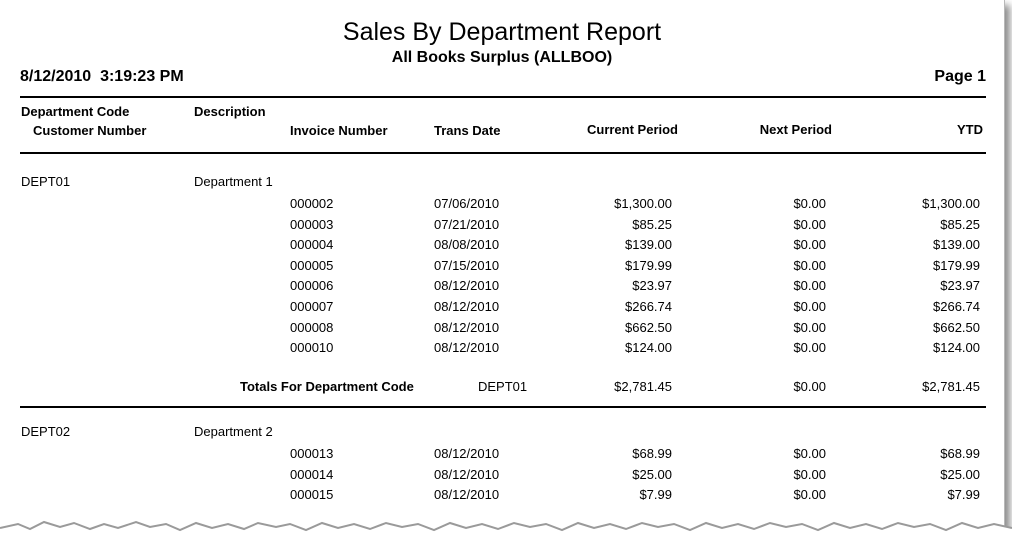  I want to click on invoice-number: 000005, so click(312, 265).